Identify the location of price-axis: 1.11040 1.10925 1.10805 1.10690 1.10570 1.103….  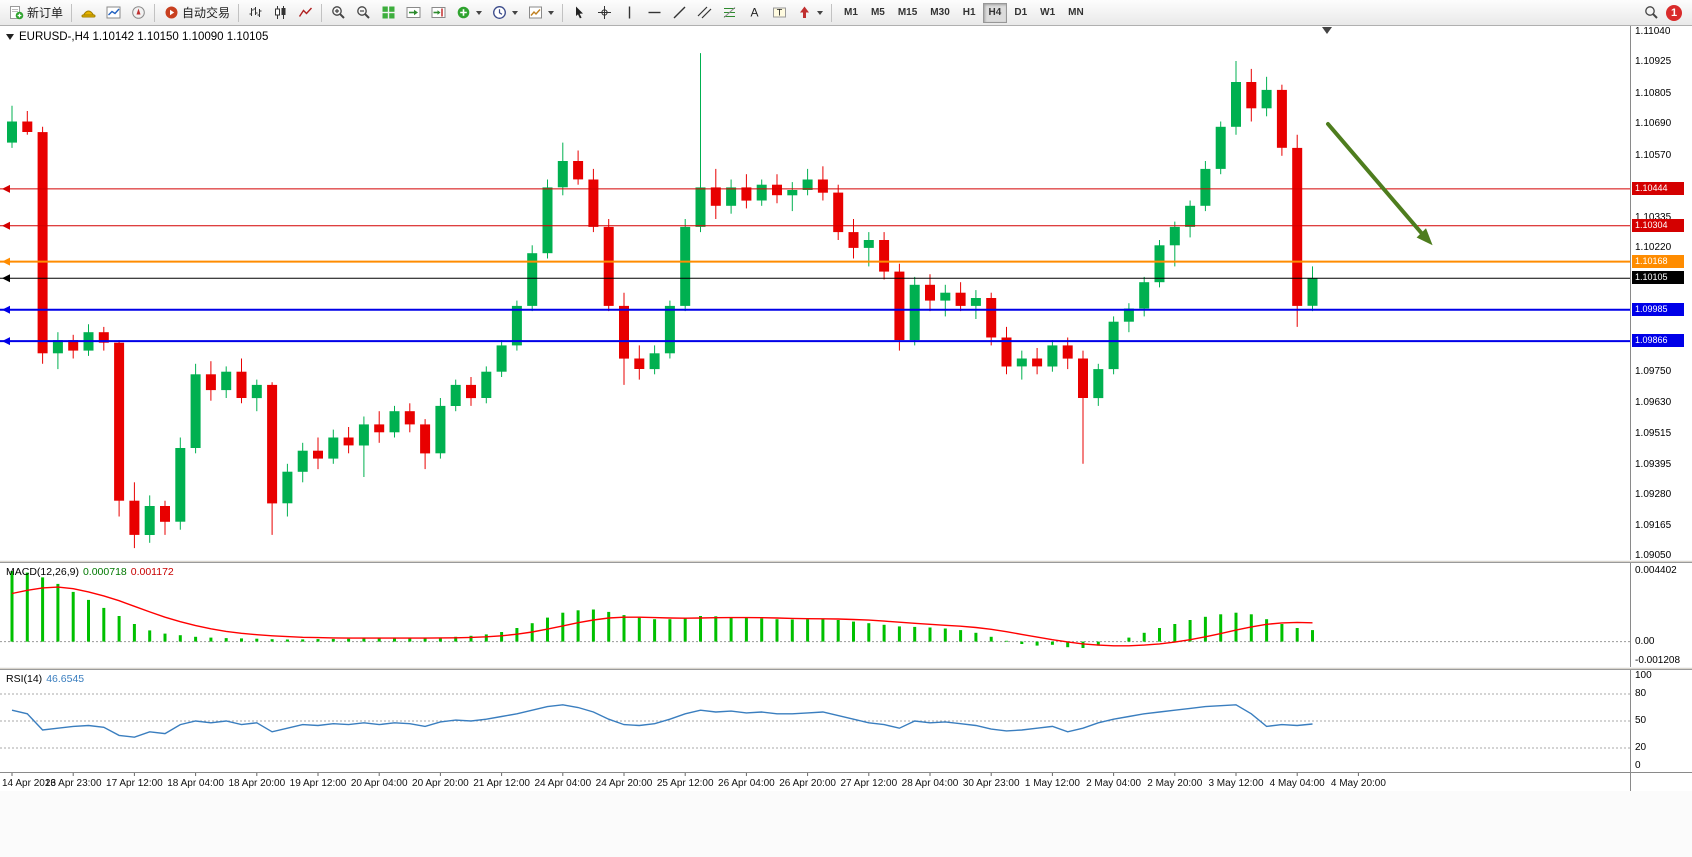
(1661, 293).